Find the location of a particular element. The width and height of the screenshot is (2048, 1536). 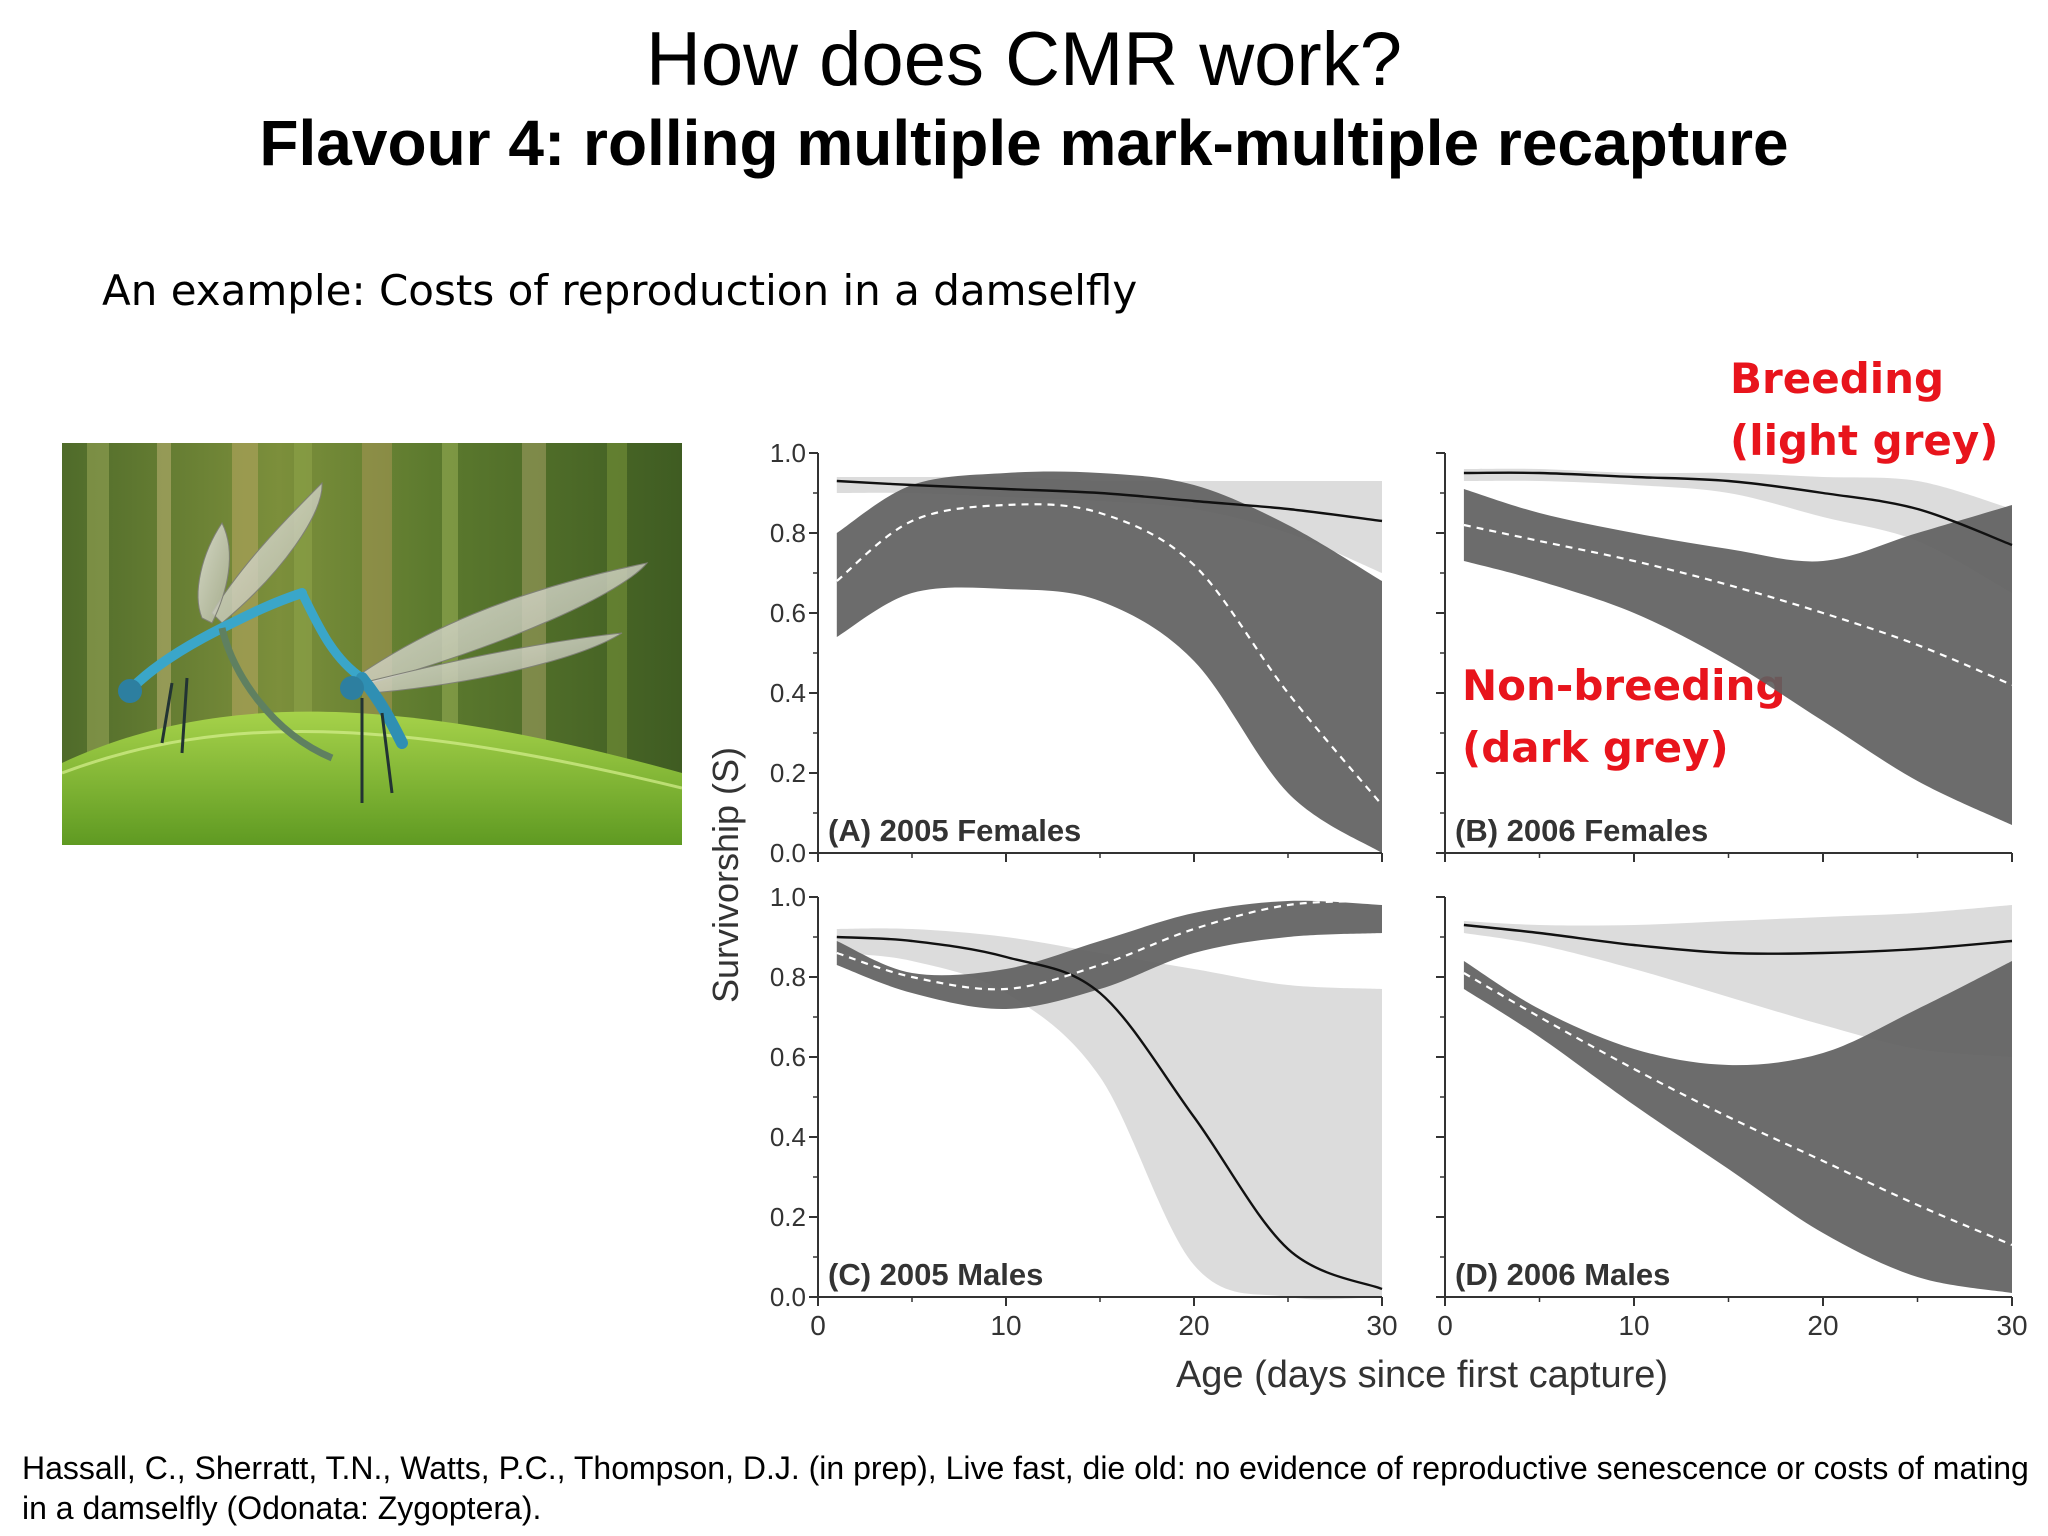

panel-label: (B) 2006 Females is located at coordinates (1581, 830).